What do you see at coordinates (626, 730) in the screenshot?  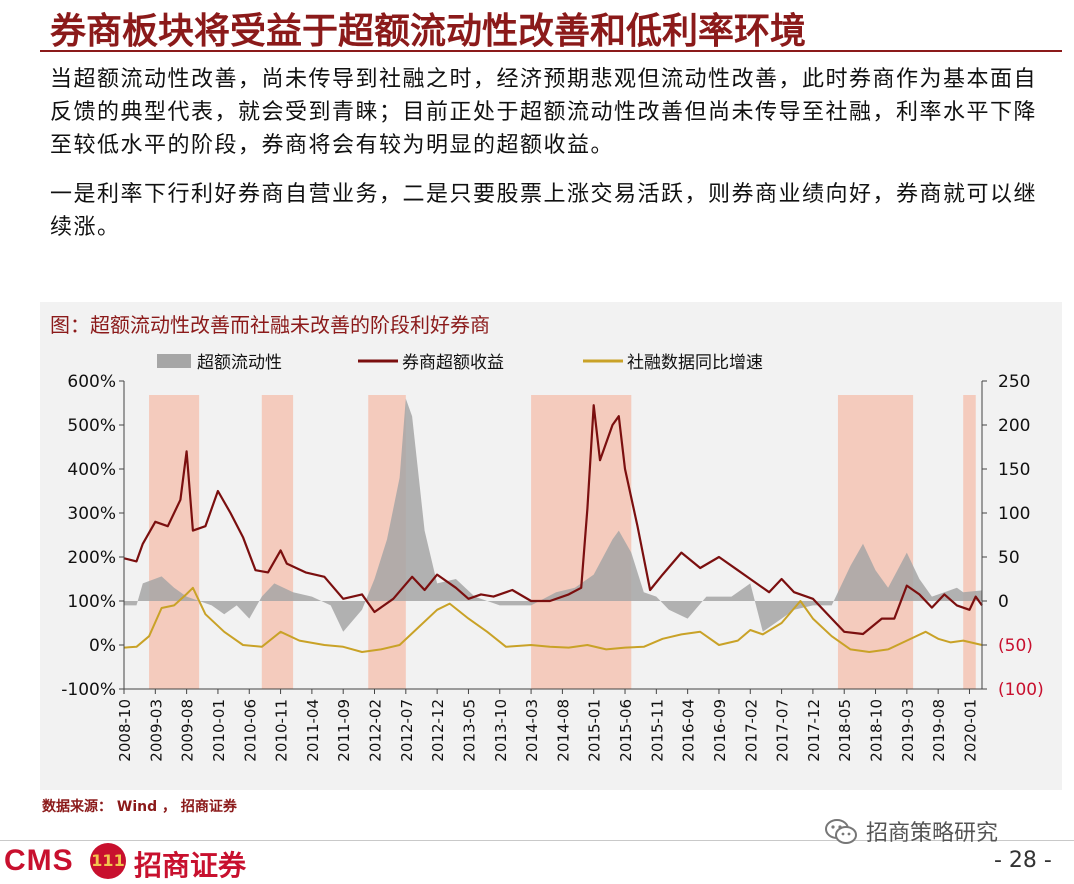 I see `x-tick-label: 2015-06` at bounding box center [626, 730].